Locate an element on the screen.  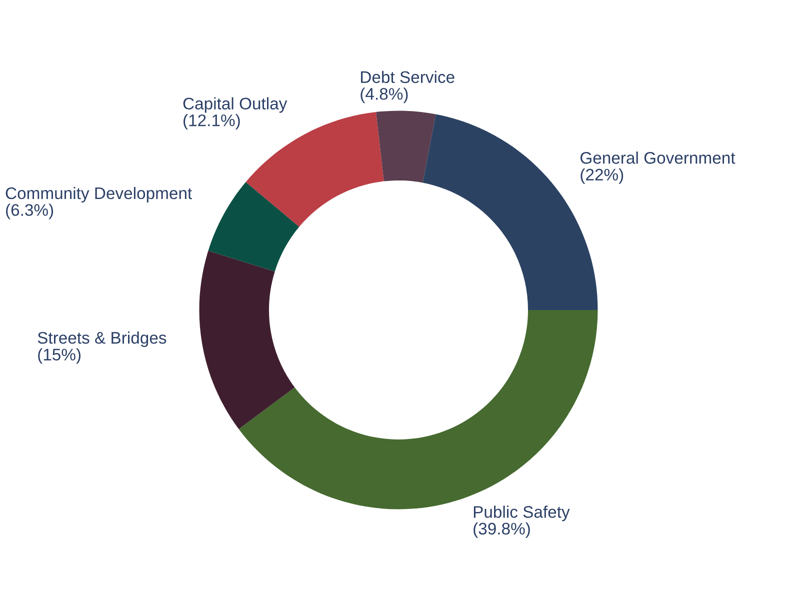
data-label: (39.8%) is located at coordinates (502, 530).